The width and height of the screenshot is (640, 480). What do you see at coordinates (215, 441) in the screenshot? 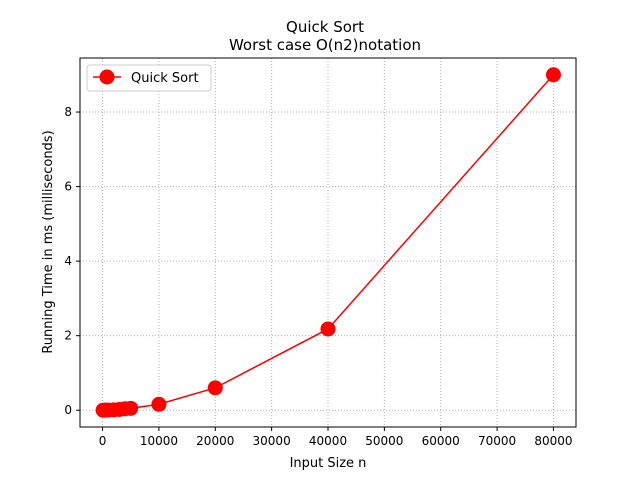
I see `x-tick-label: 20000` at bounding box center [215, 441].